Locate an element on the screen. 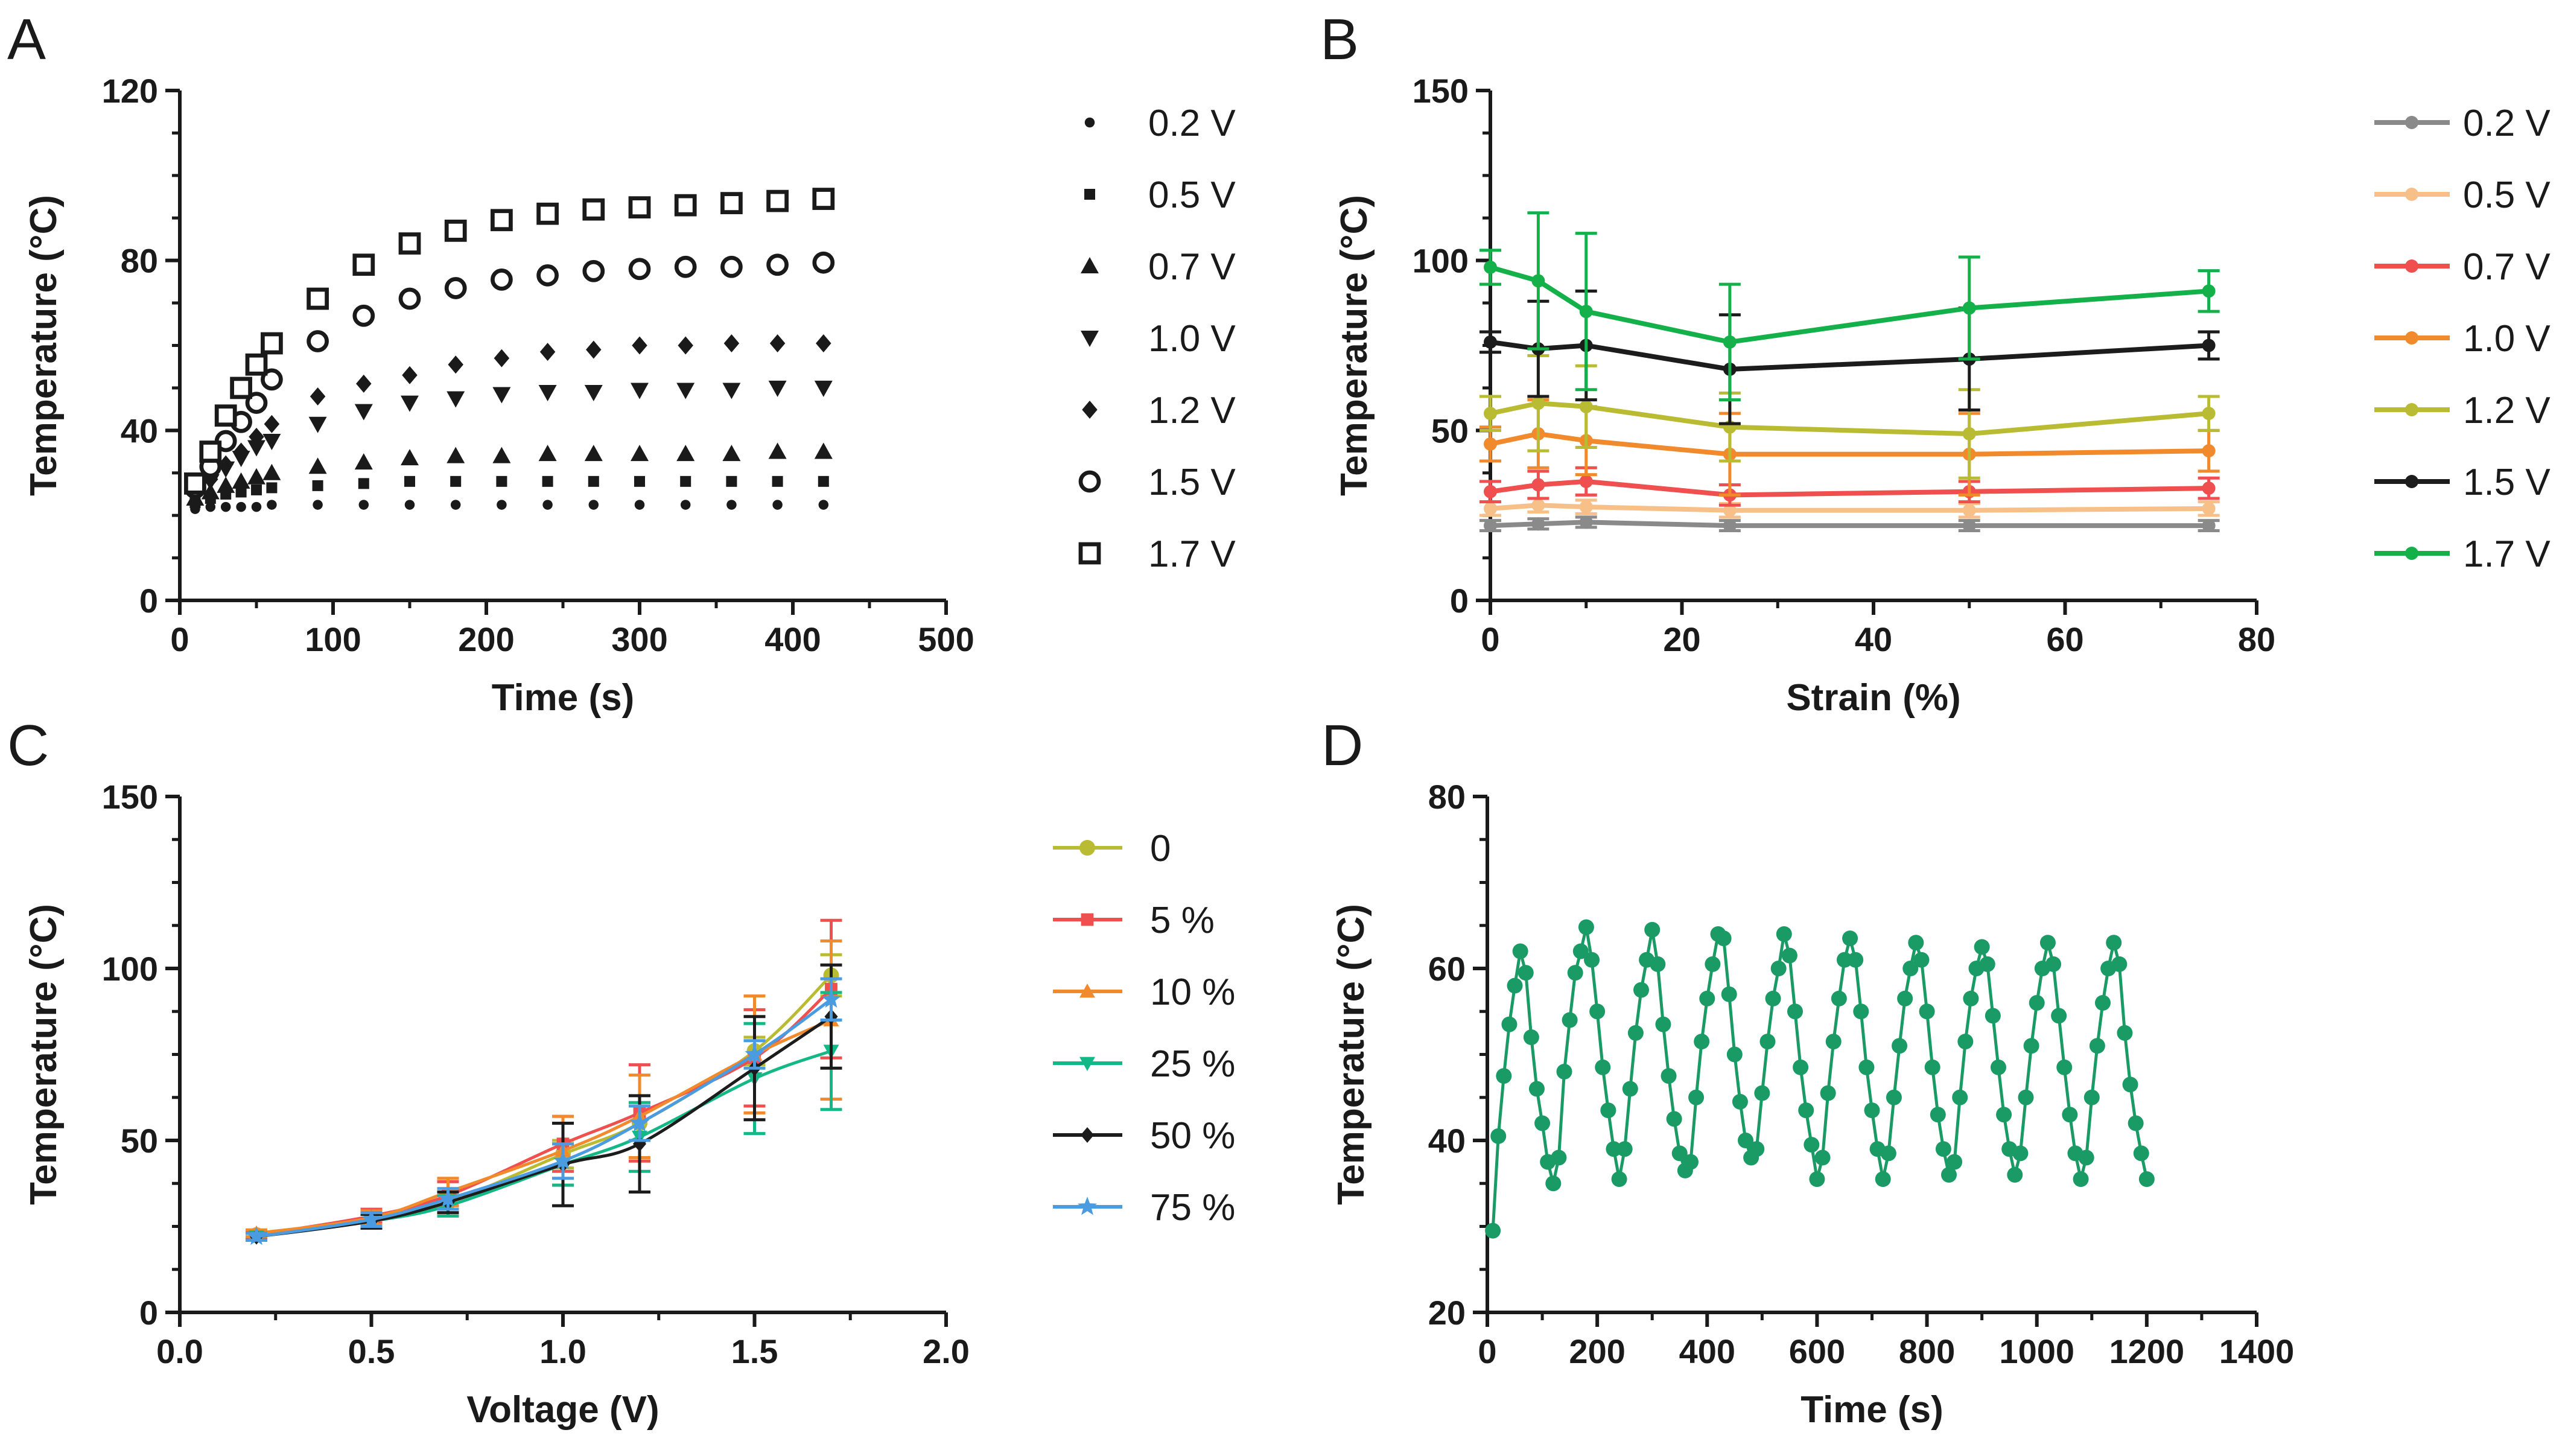  series-line is located at coordinates (1849, 524).